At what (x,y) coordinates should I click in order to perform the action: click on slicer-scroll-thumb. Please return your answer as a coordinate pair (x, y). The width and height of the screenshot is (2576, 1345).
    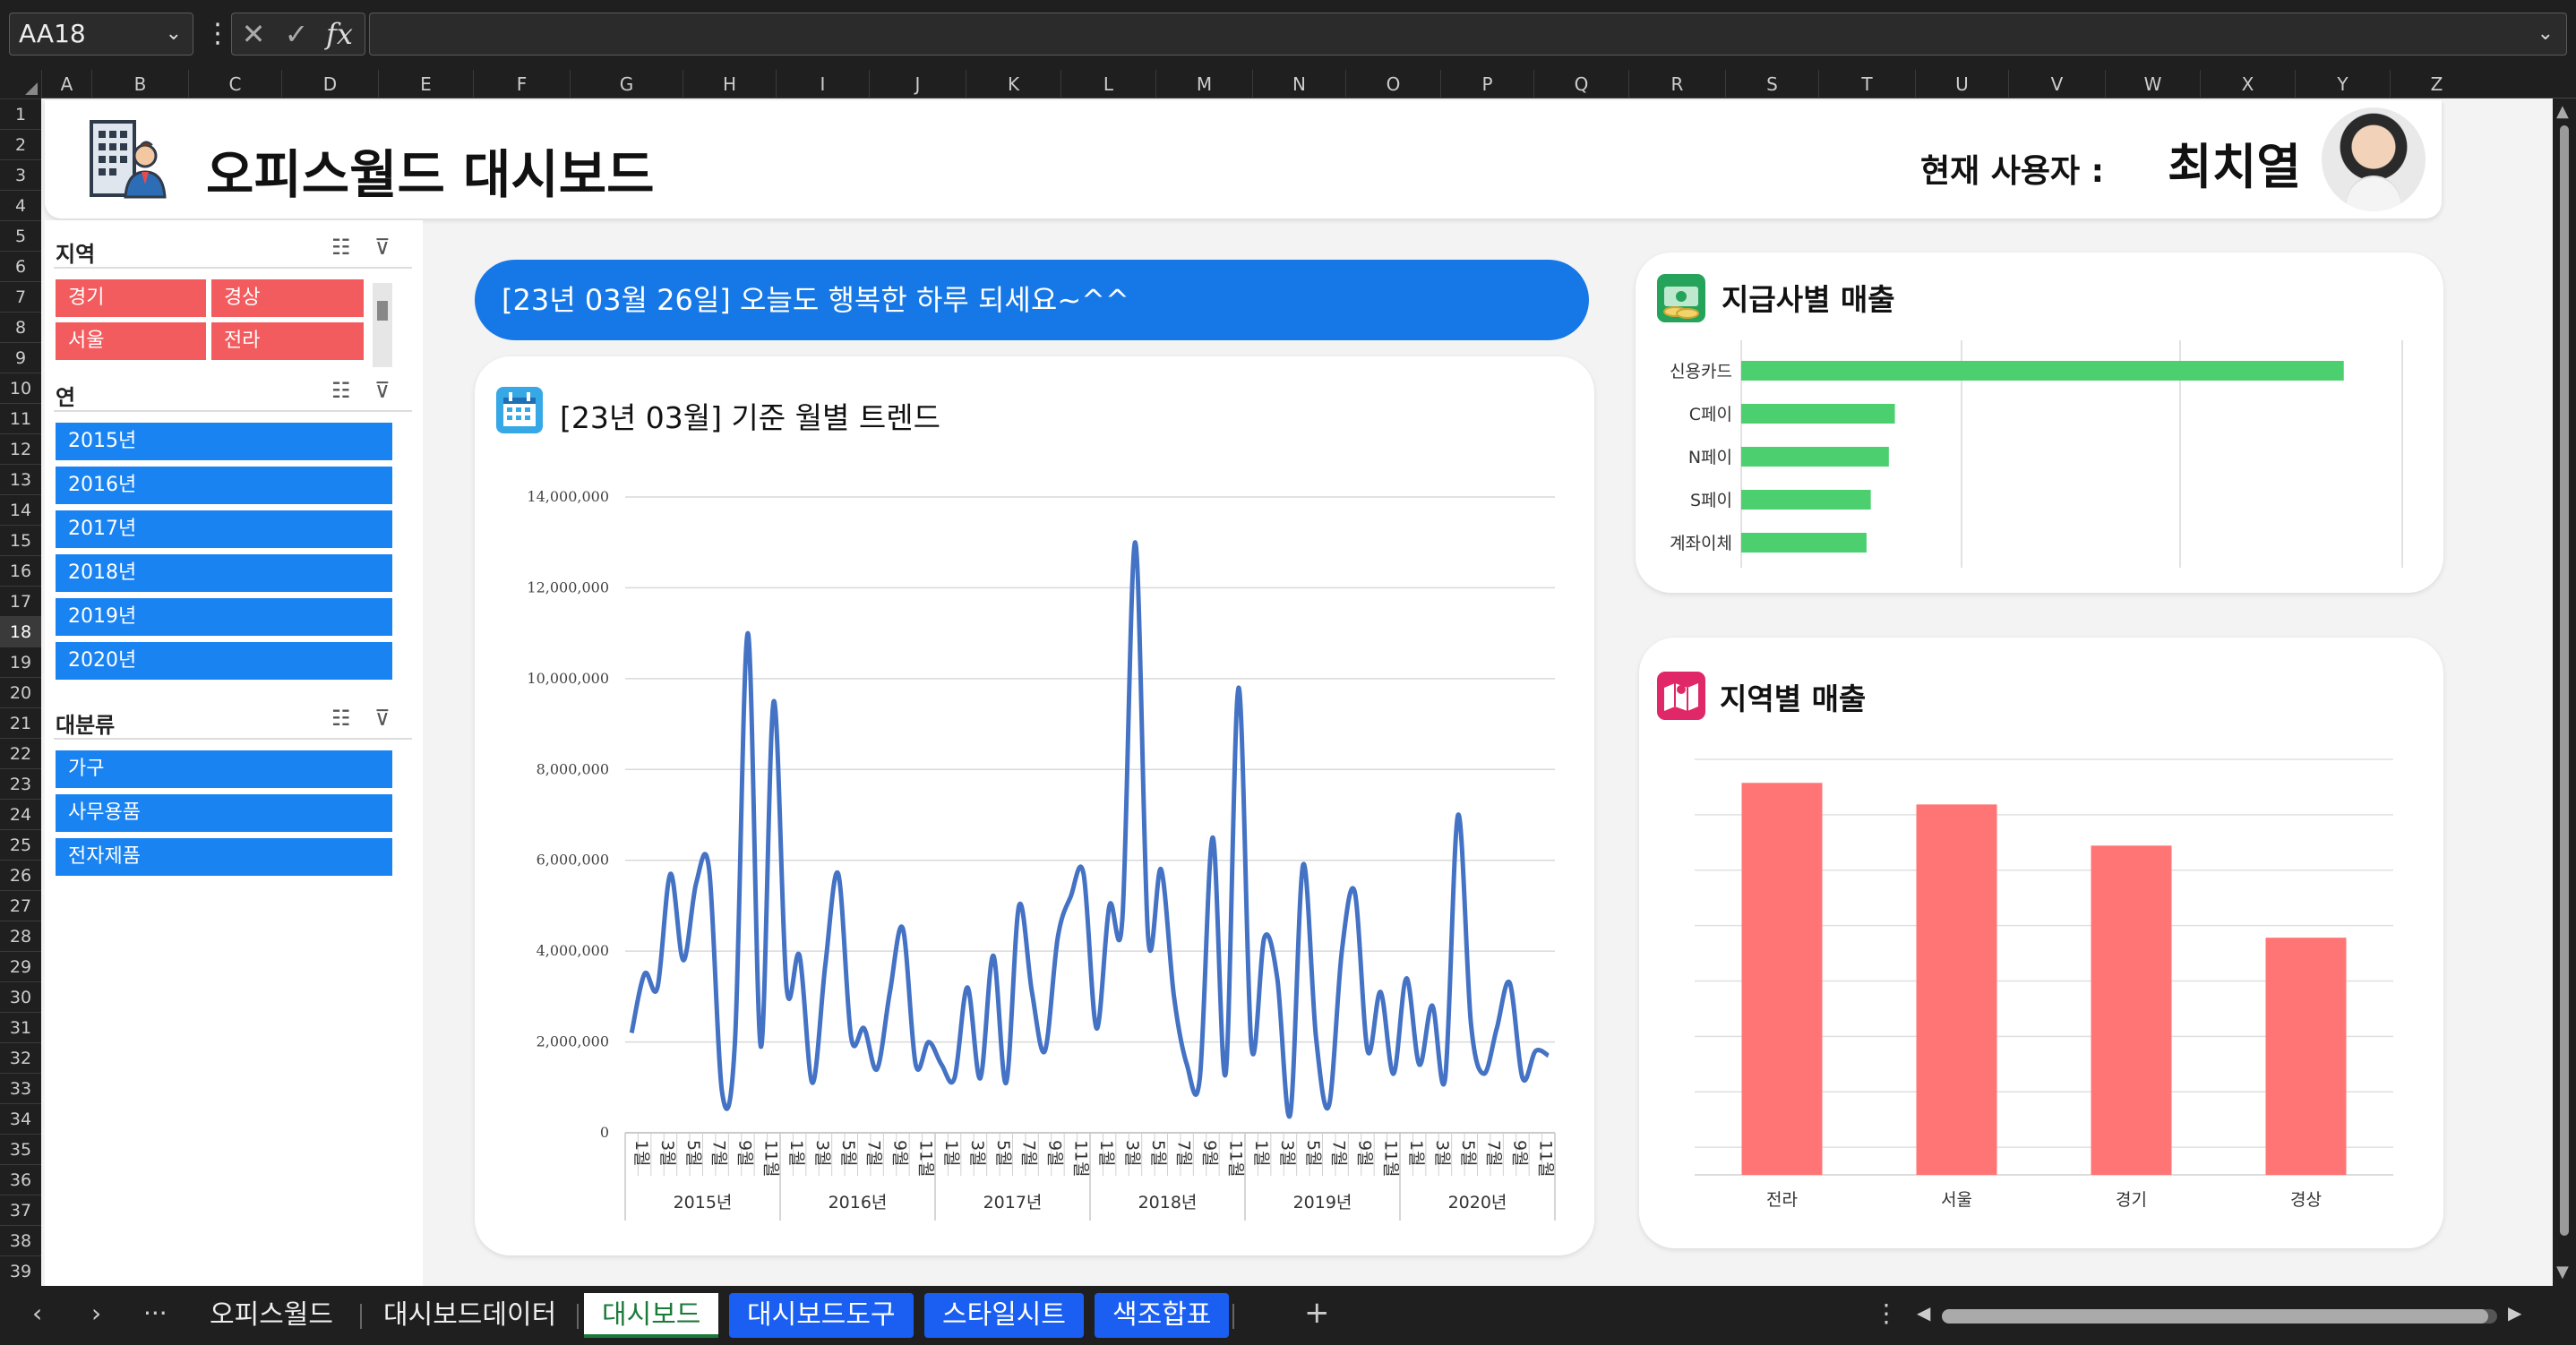
    Looking at the image, I should click on (382, 311).